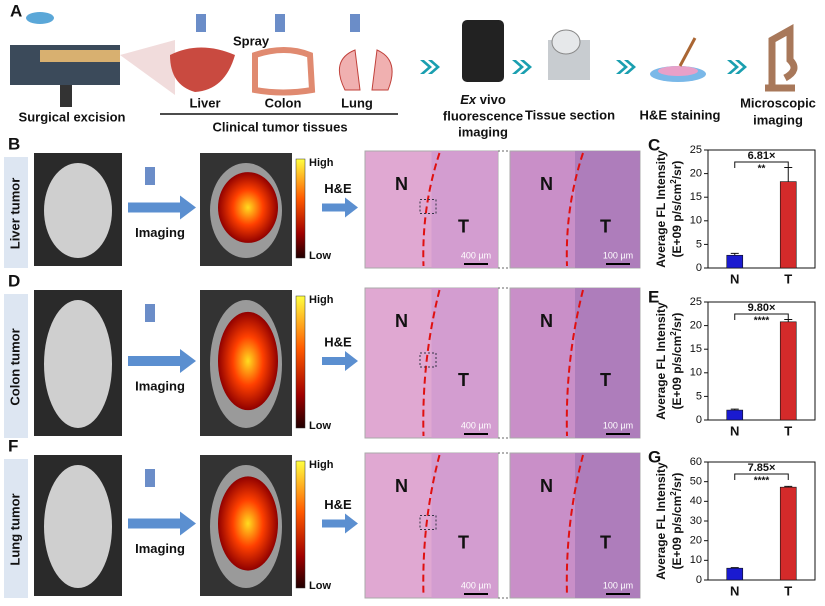  What do you see at coordinates (696, 302) in the screenshot?
I see `y-tick-label: 25` at bounding box center [696, 302].